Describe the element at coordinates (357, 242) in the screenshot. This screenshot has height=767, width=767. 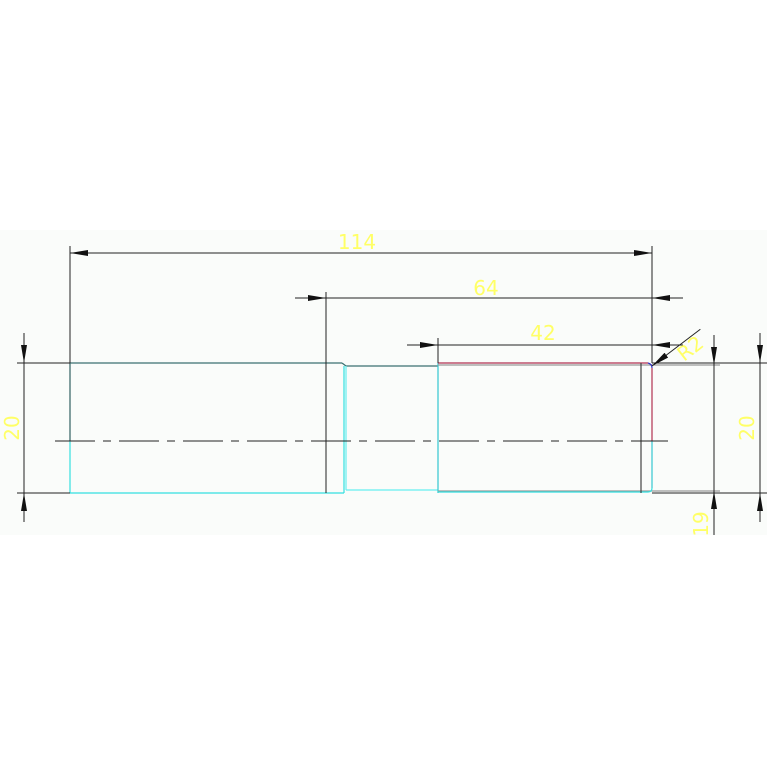
I see `dimension-text-114: 114` at that location.